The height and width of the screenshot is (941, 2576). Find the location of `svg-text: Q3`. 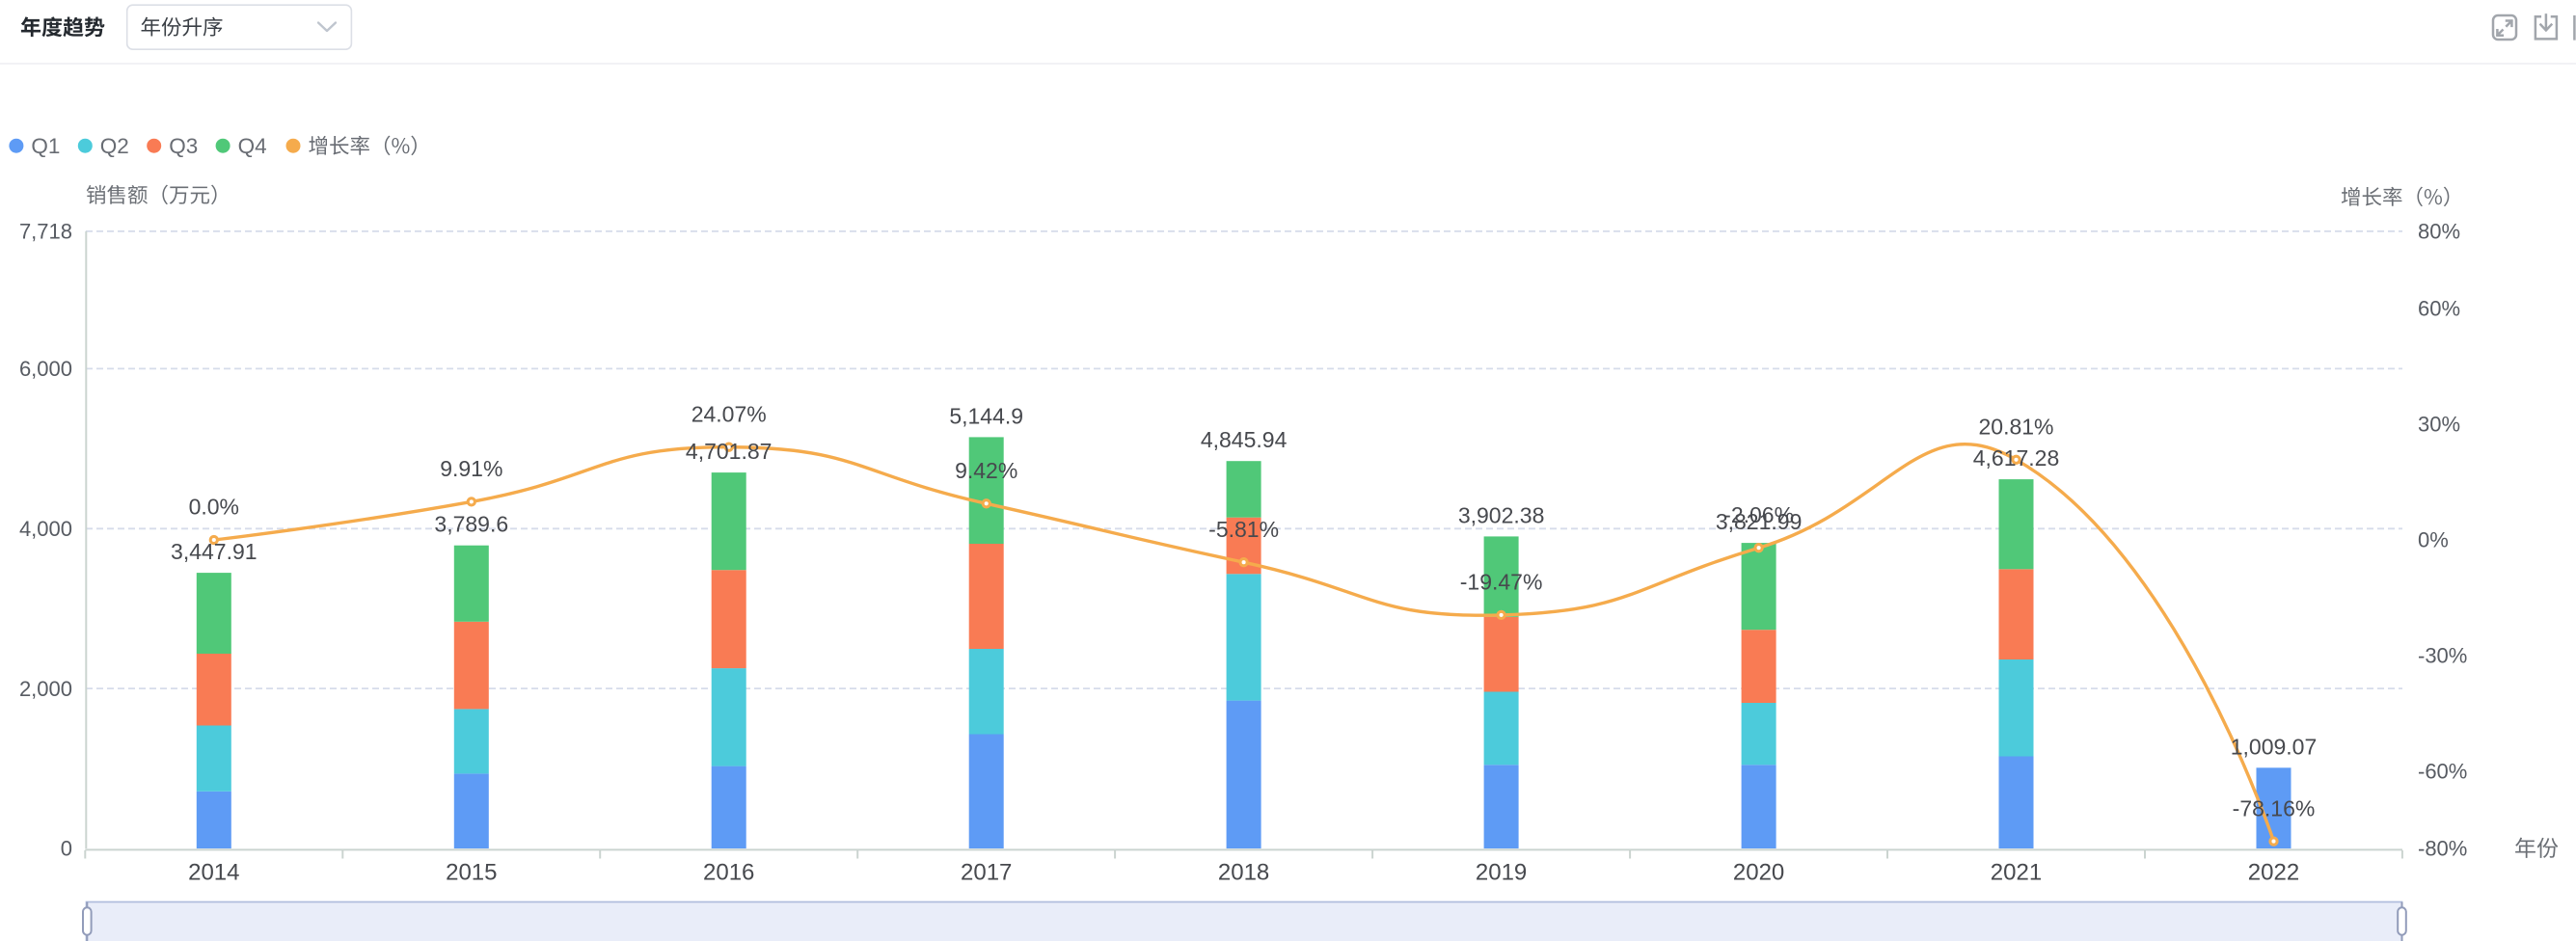

svg-text: Q3 is located at coordinates (183, 146).